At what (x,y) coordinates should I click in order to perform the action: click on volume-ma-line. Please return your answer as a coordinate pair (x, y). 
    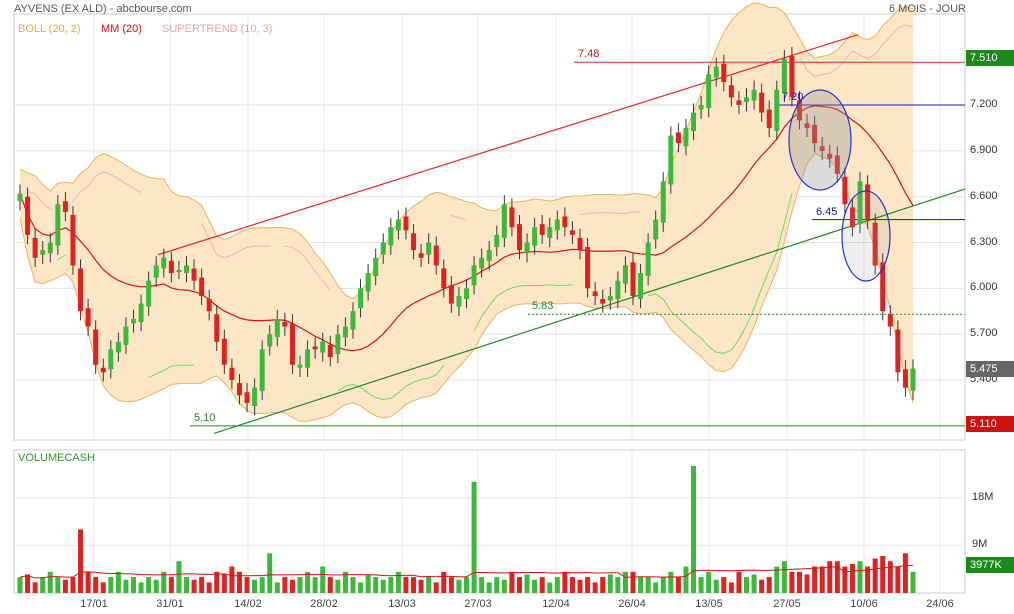
    Looking at the image, I should click on (466, 571).